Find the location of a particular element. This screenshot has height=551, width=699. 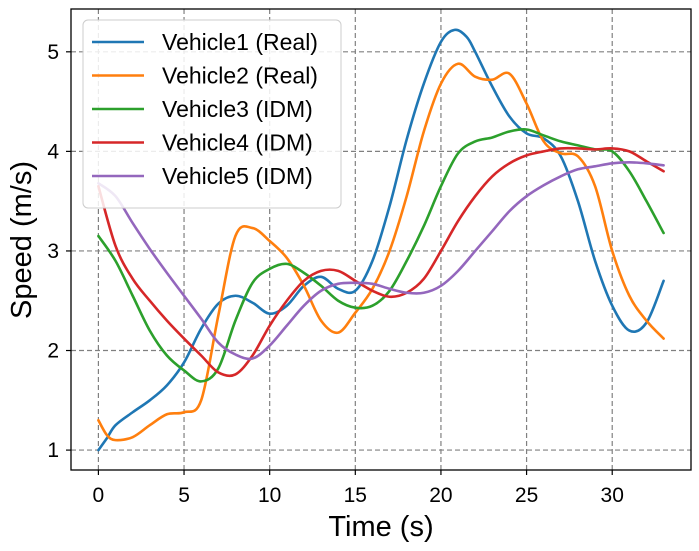

legend-label-vehicle2: Vehicle2 (Real) is located at coordinates (240, 76).